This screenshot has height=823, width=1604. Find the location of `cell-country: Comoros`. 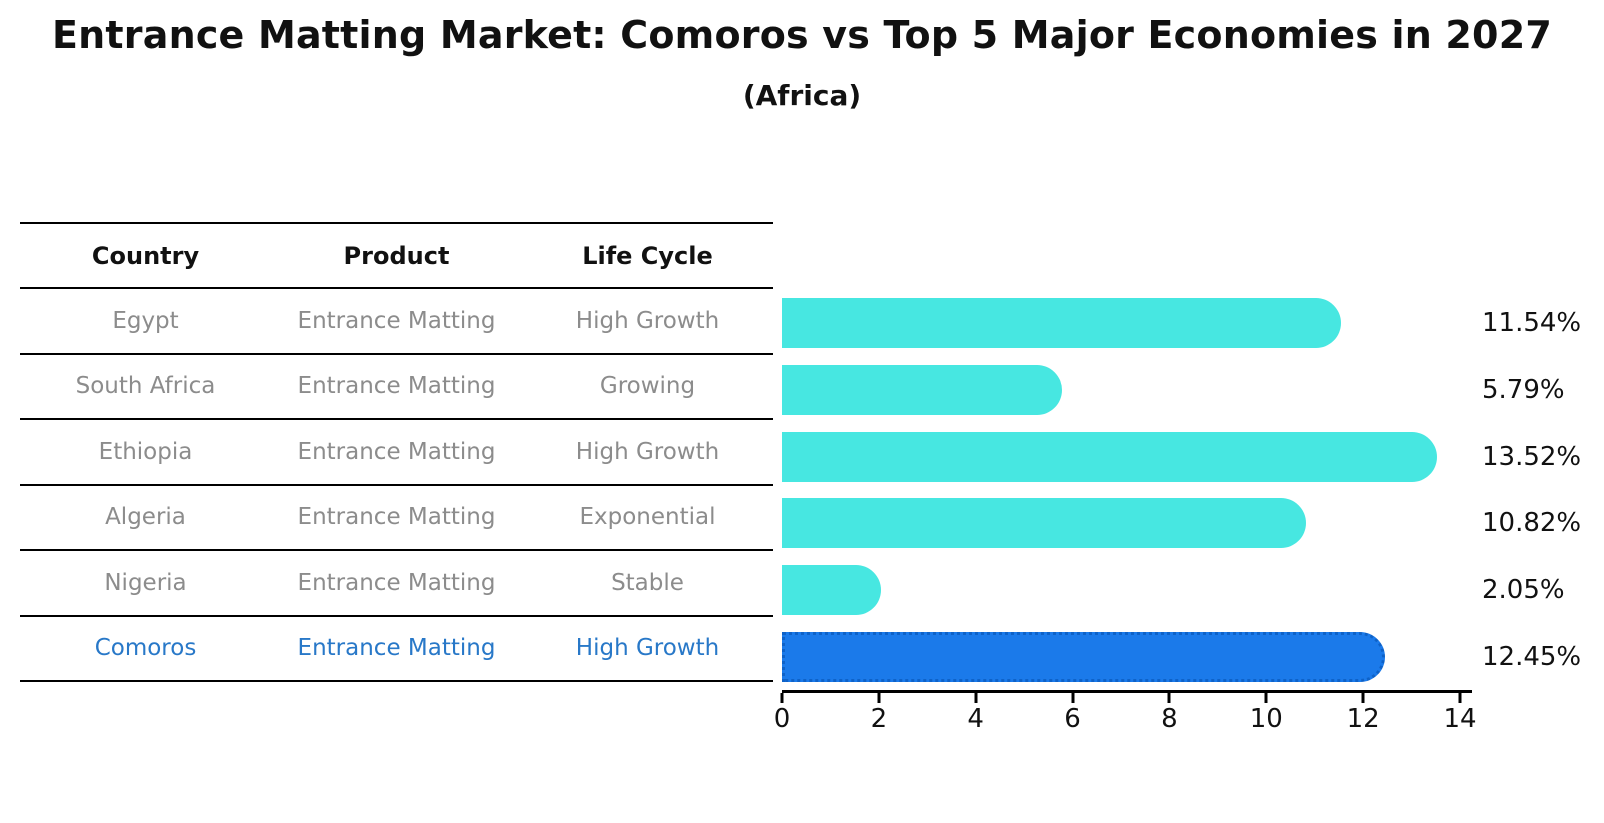

cell-country: Comoros is located at coordinates (145, 648).